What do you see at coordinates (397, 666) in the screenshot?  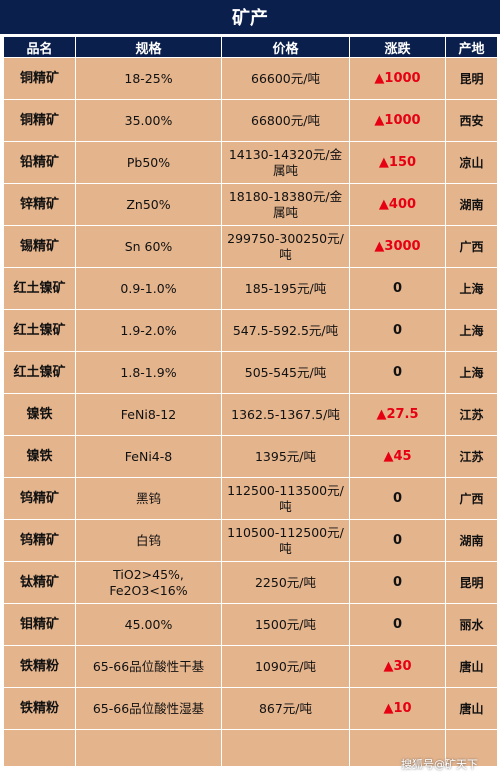 I see `change-cell: ▲30` at bounding box center [397, 666].